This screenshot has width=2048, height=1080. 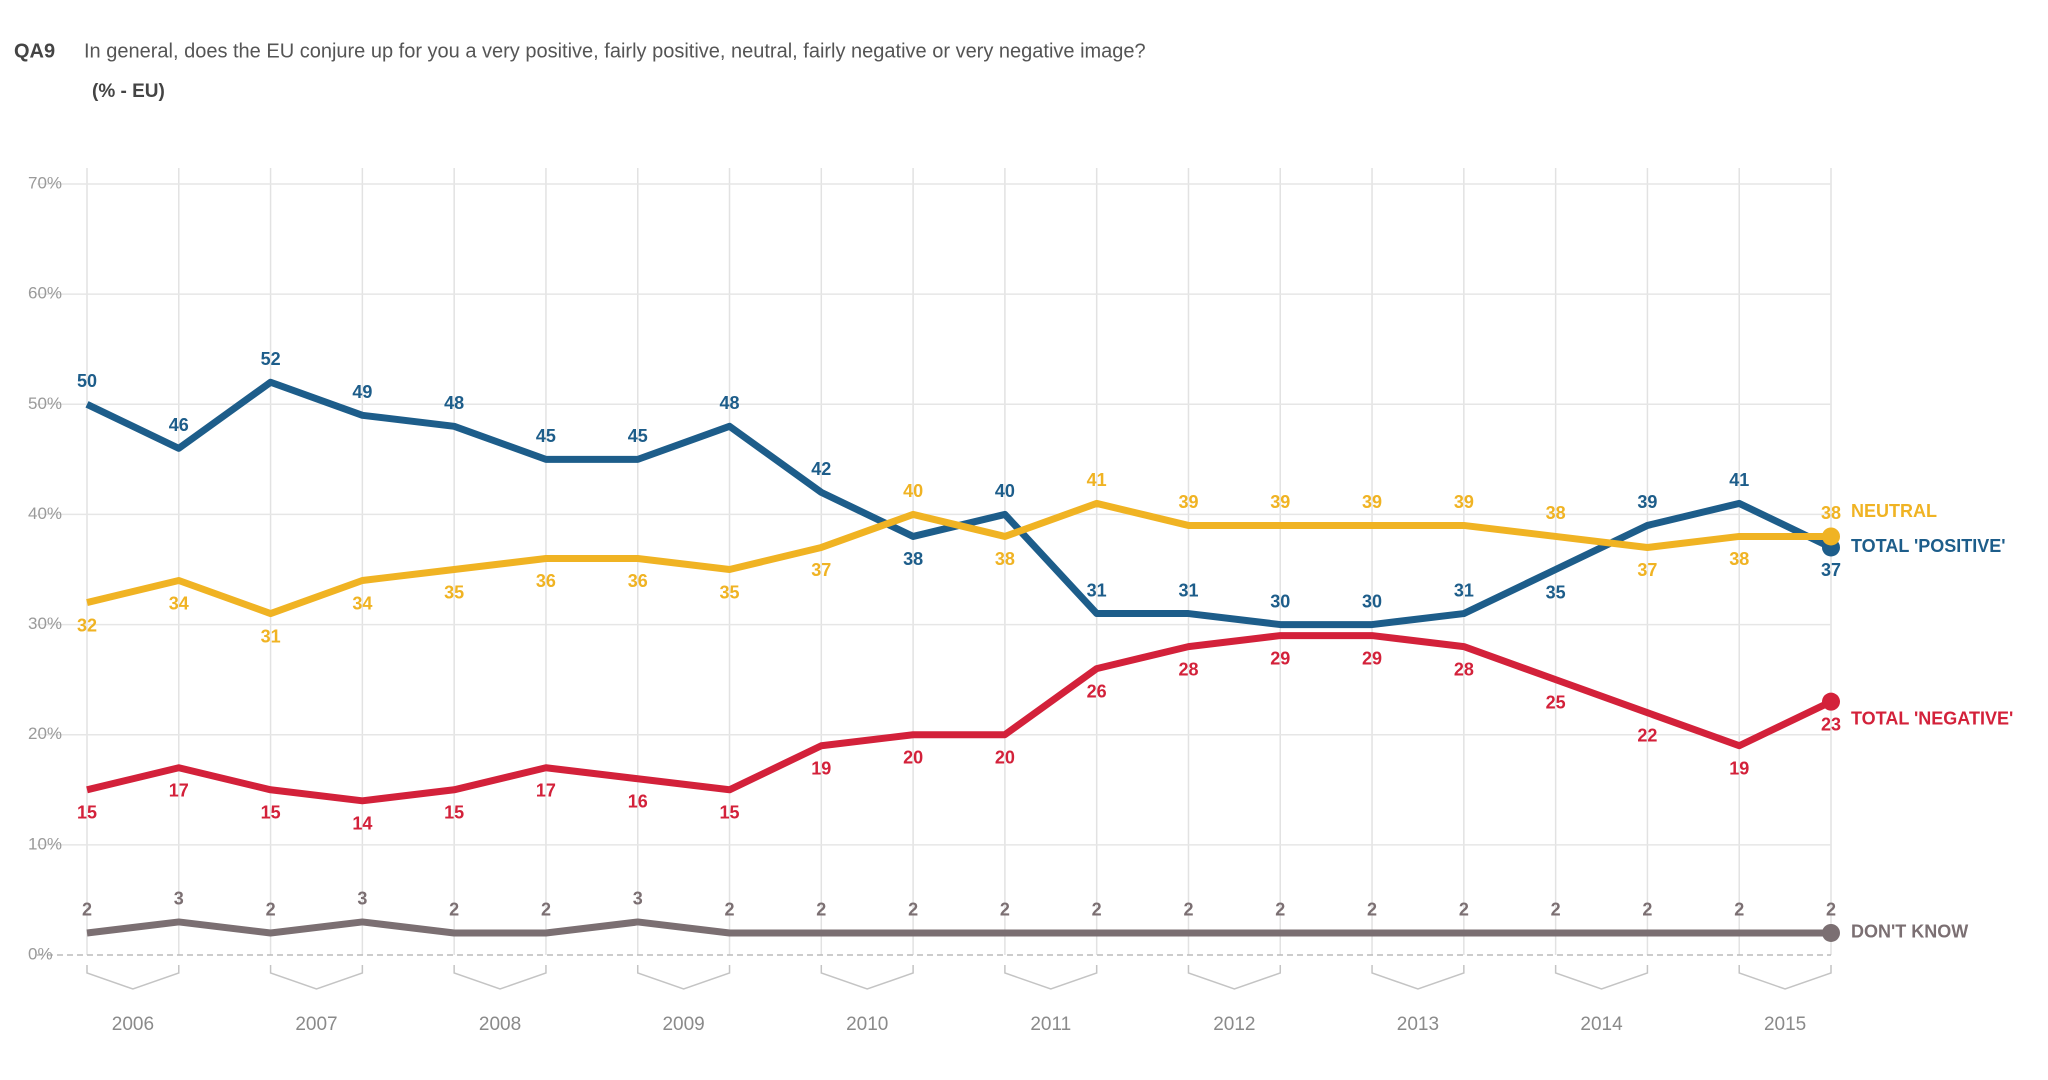 What do you see at coordinates (45, 293) in the screenshot?
I see `y-tick-label: 60%` at bounding box center [45, 293].